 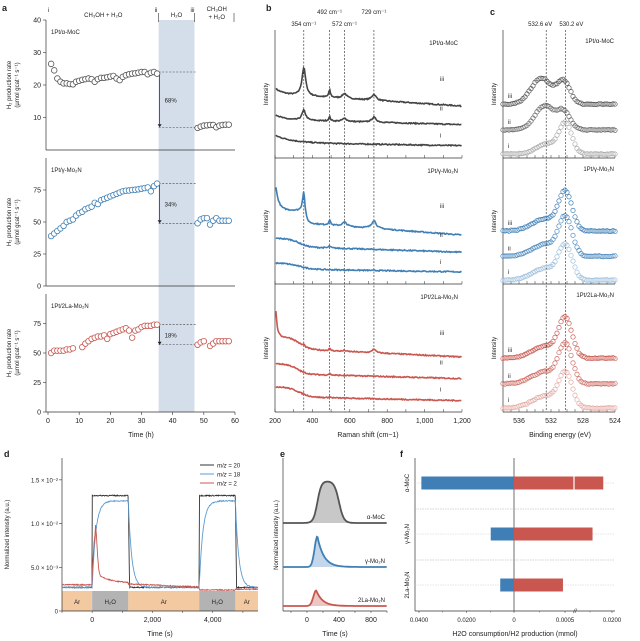 I want to click on series-line, so click(x=160, y=542).